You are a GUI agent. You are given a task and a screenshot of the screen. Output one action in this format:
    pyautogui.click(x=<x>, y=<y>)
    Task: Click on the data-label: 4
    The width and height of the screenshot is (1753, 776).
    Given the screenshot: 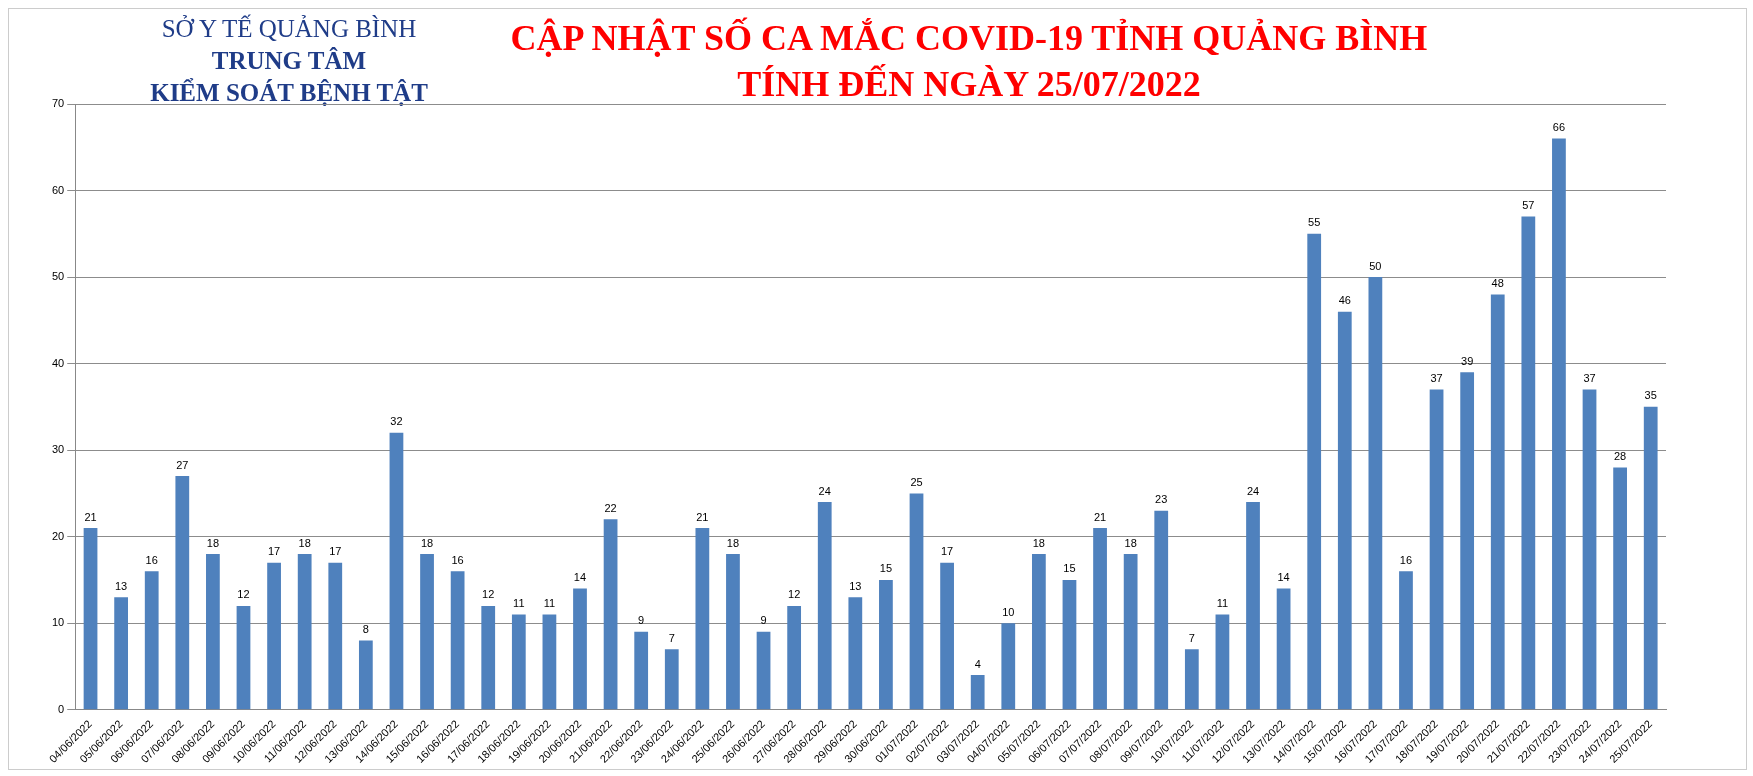 What is the action you would take?
    pyautogui.click(x=977, y=663)
    